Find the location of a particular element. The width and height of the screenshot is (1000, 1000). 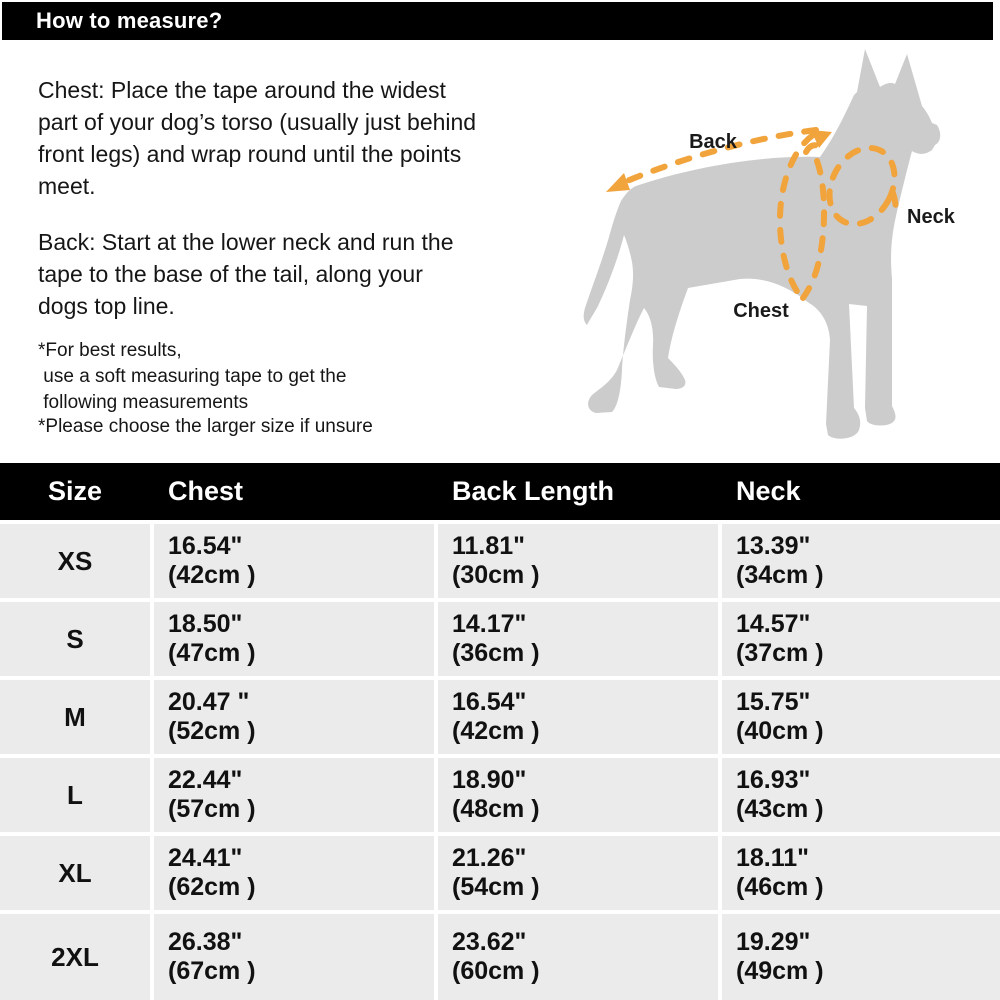

back-length-cell: 14.17" (36cm ) is located at coordinates (578, 639).